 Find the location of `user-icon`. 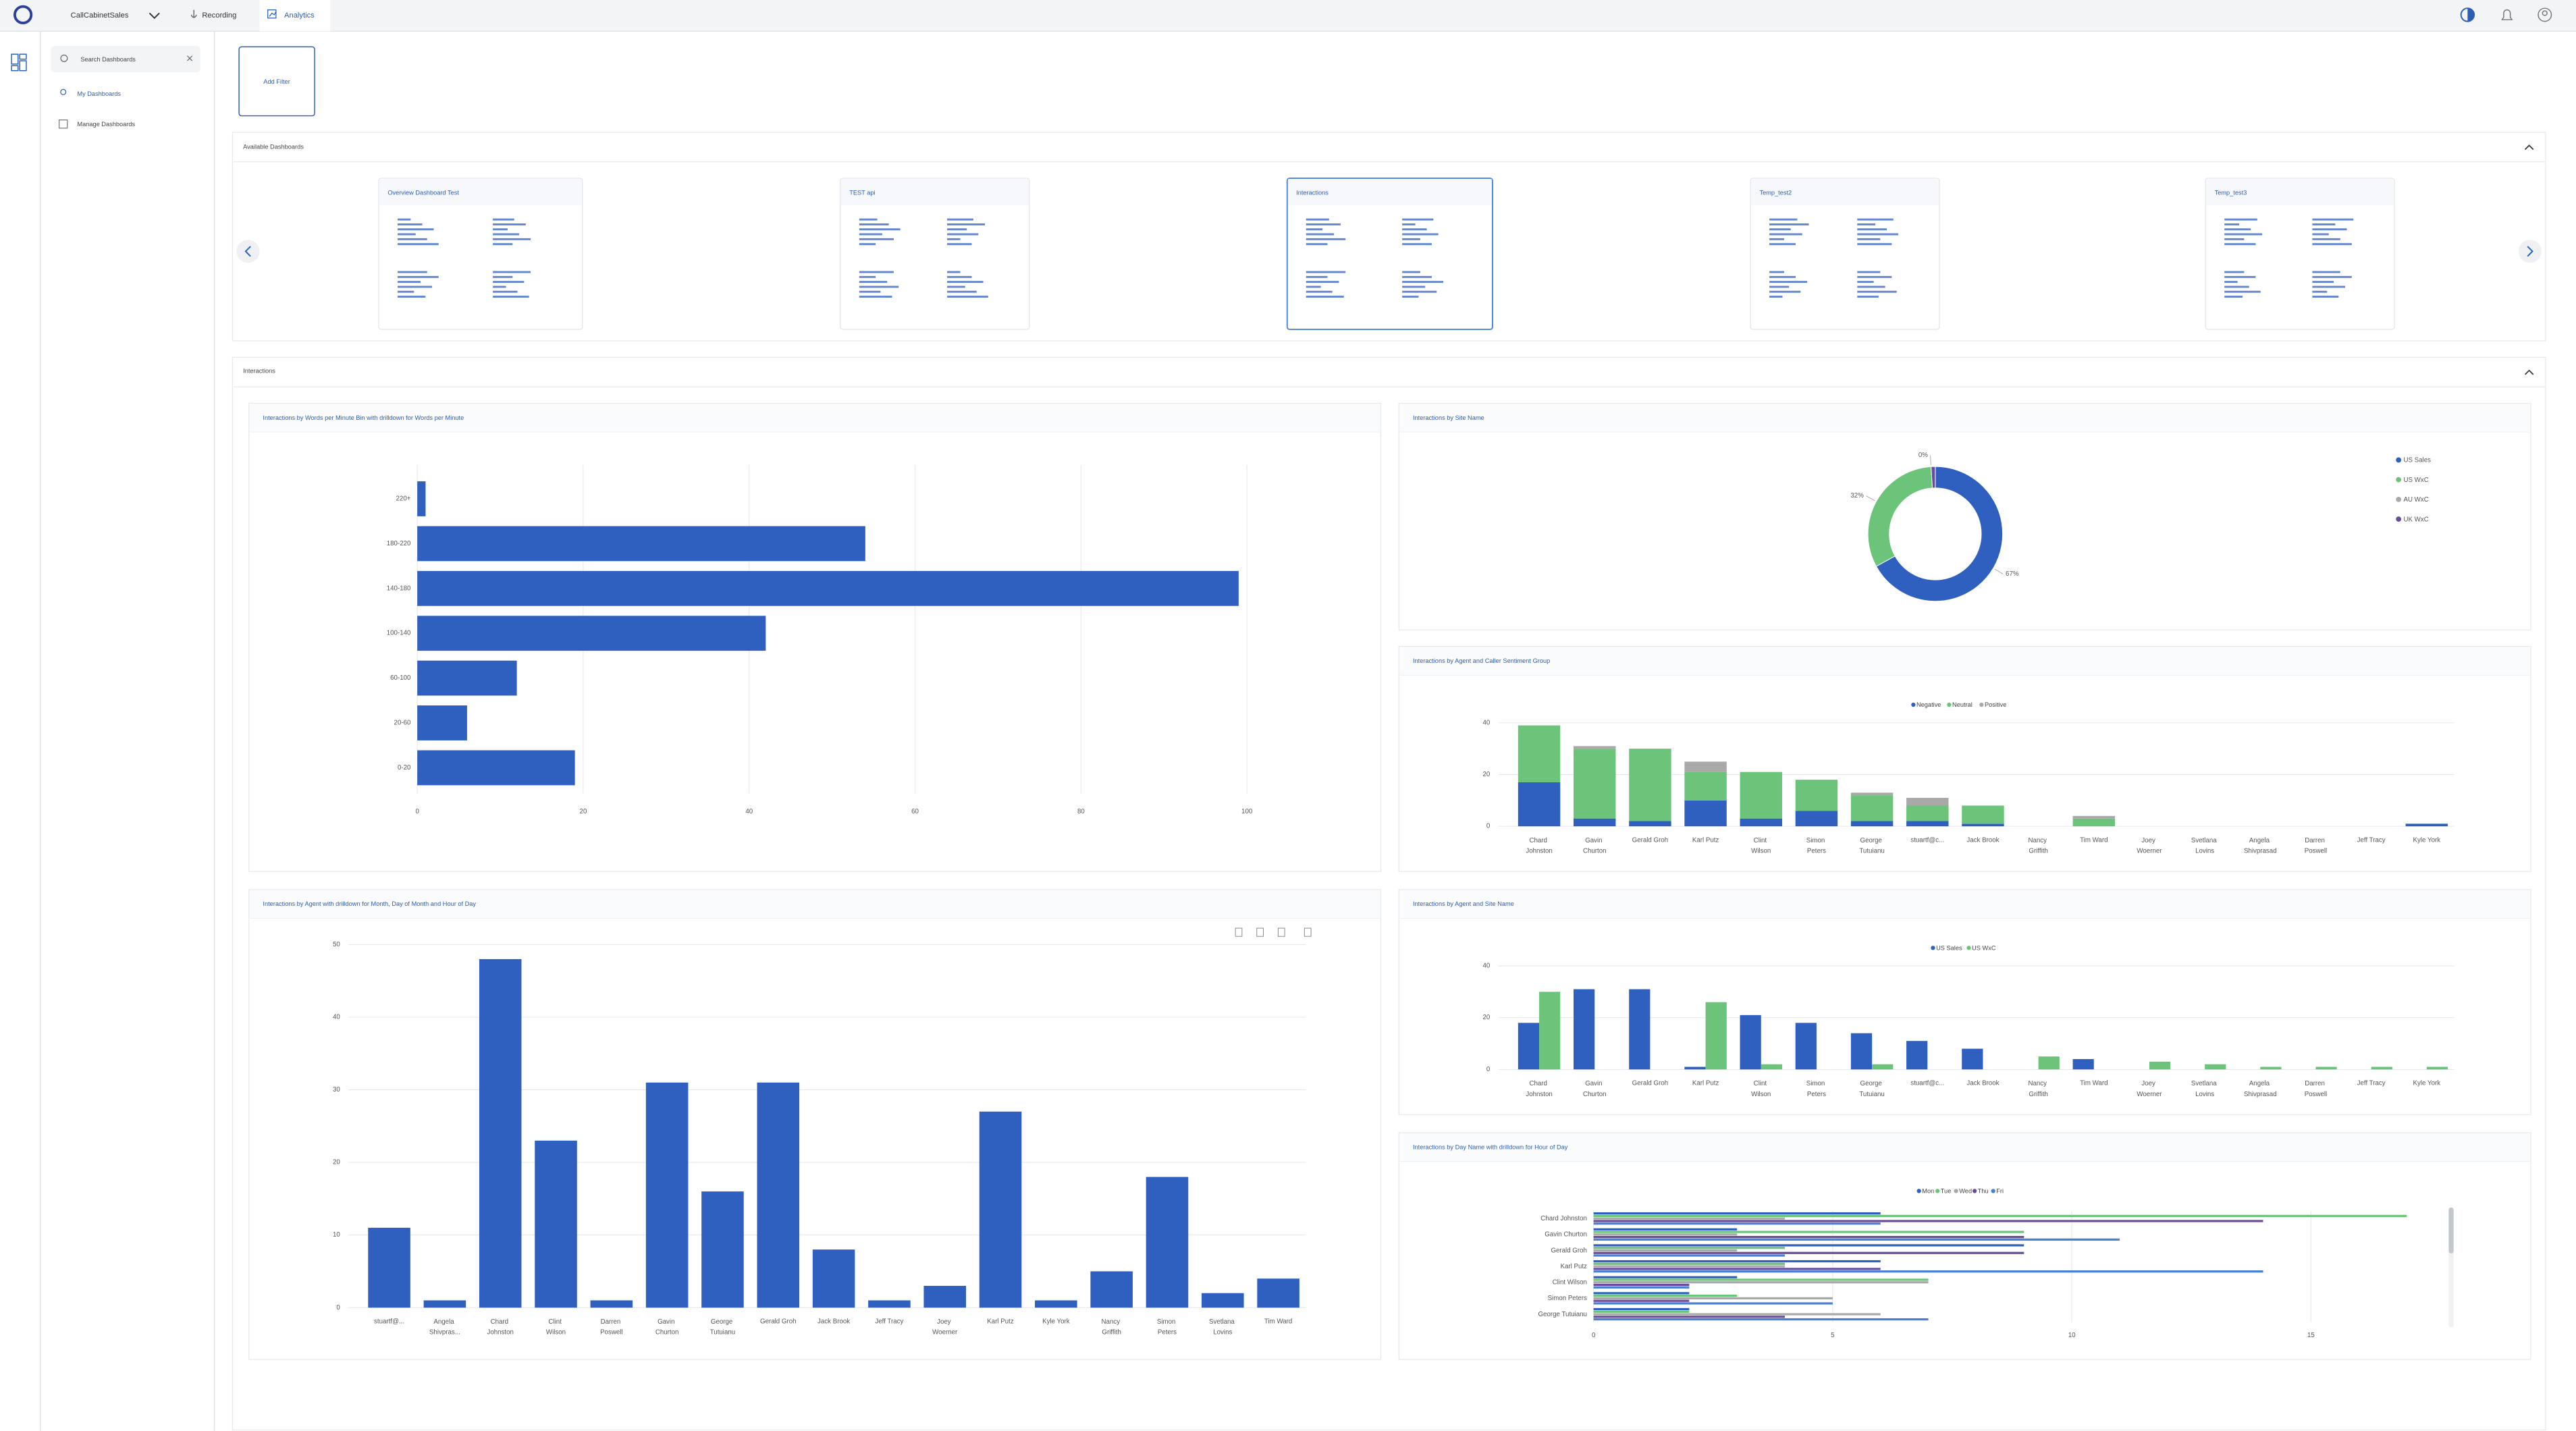

user-icon is located at coordinates (2545, 14).